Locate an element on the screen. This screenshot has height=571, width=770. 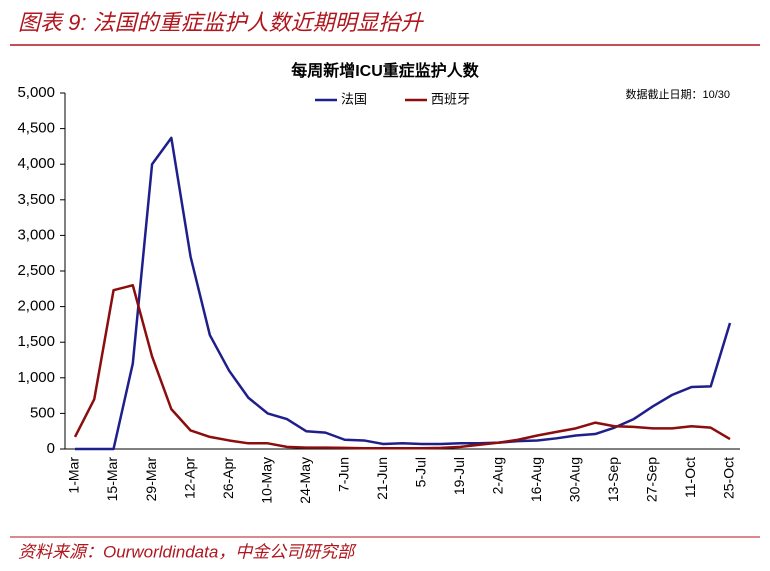
y-tick-label: 3,500 is located at coordinates (36, 199).